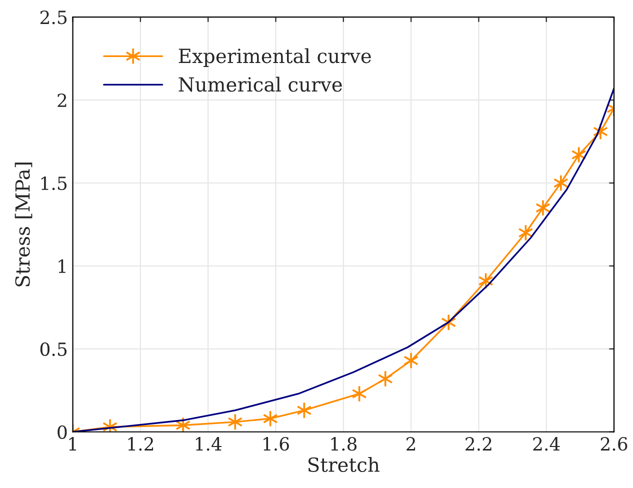 Image resolution: width=633 pixels, height=488 pixels. What do you see at coordinates (62, 432) in the screenshot?
I see `y-tick-label: 0` at bounding box center [62, 432].